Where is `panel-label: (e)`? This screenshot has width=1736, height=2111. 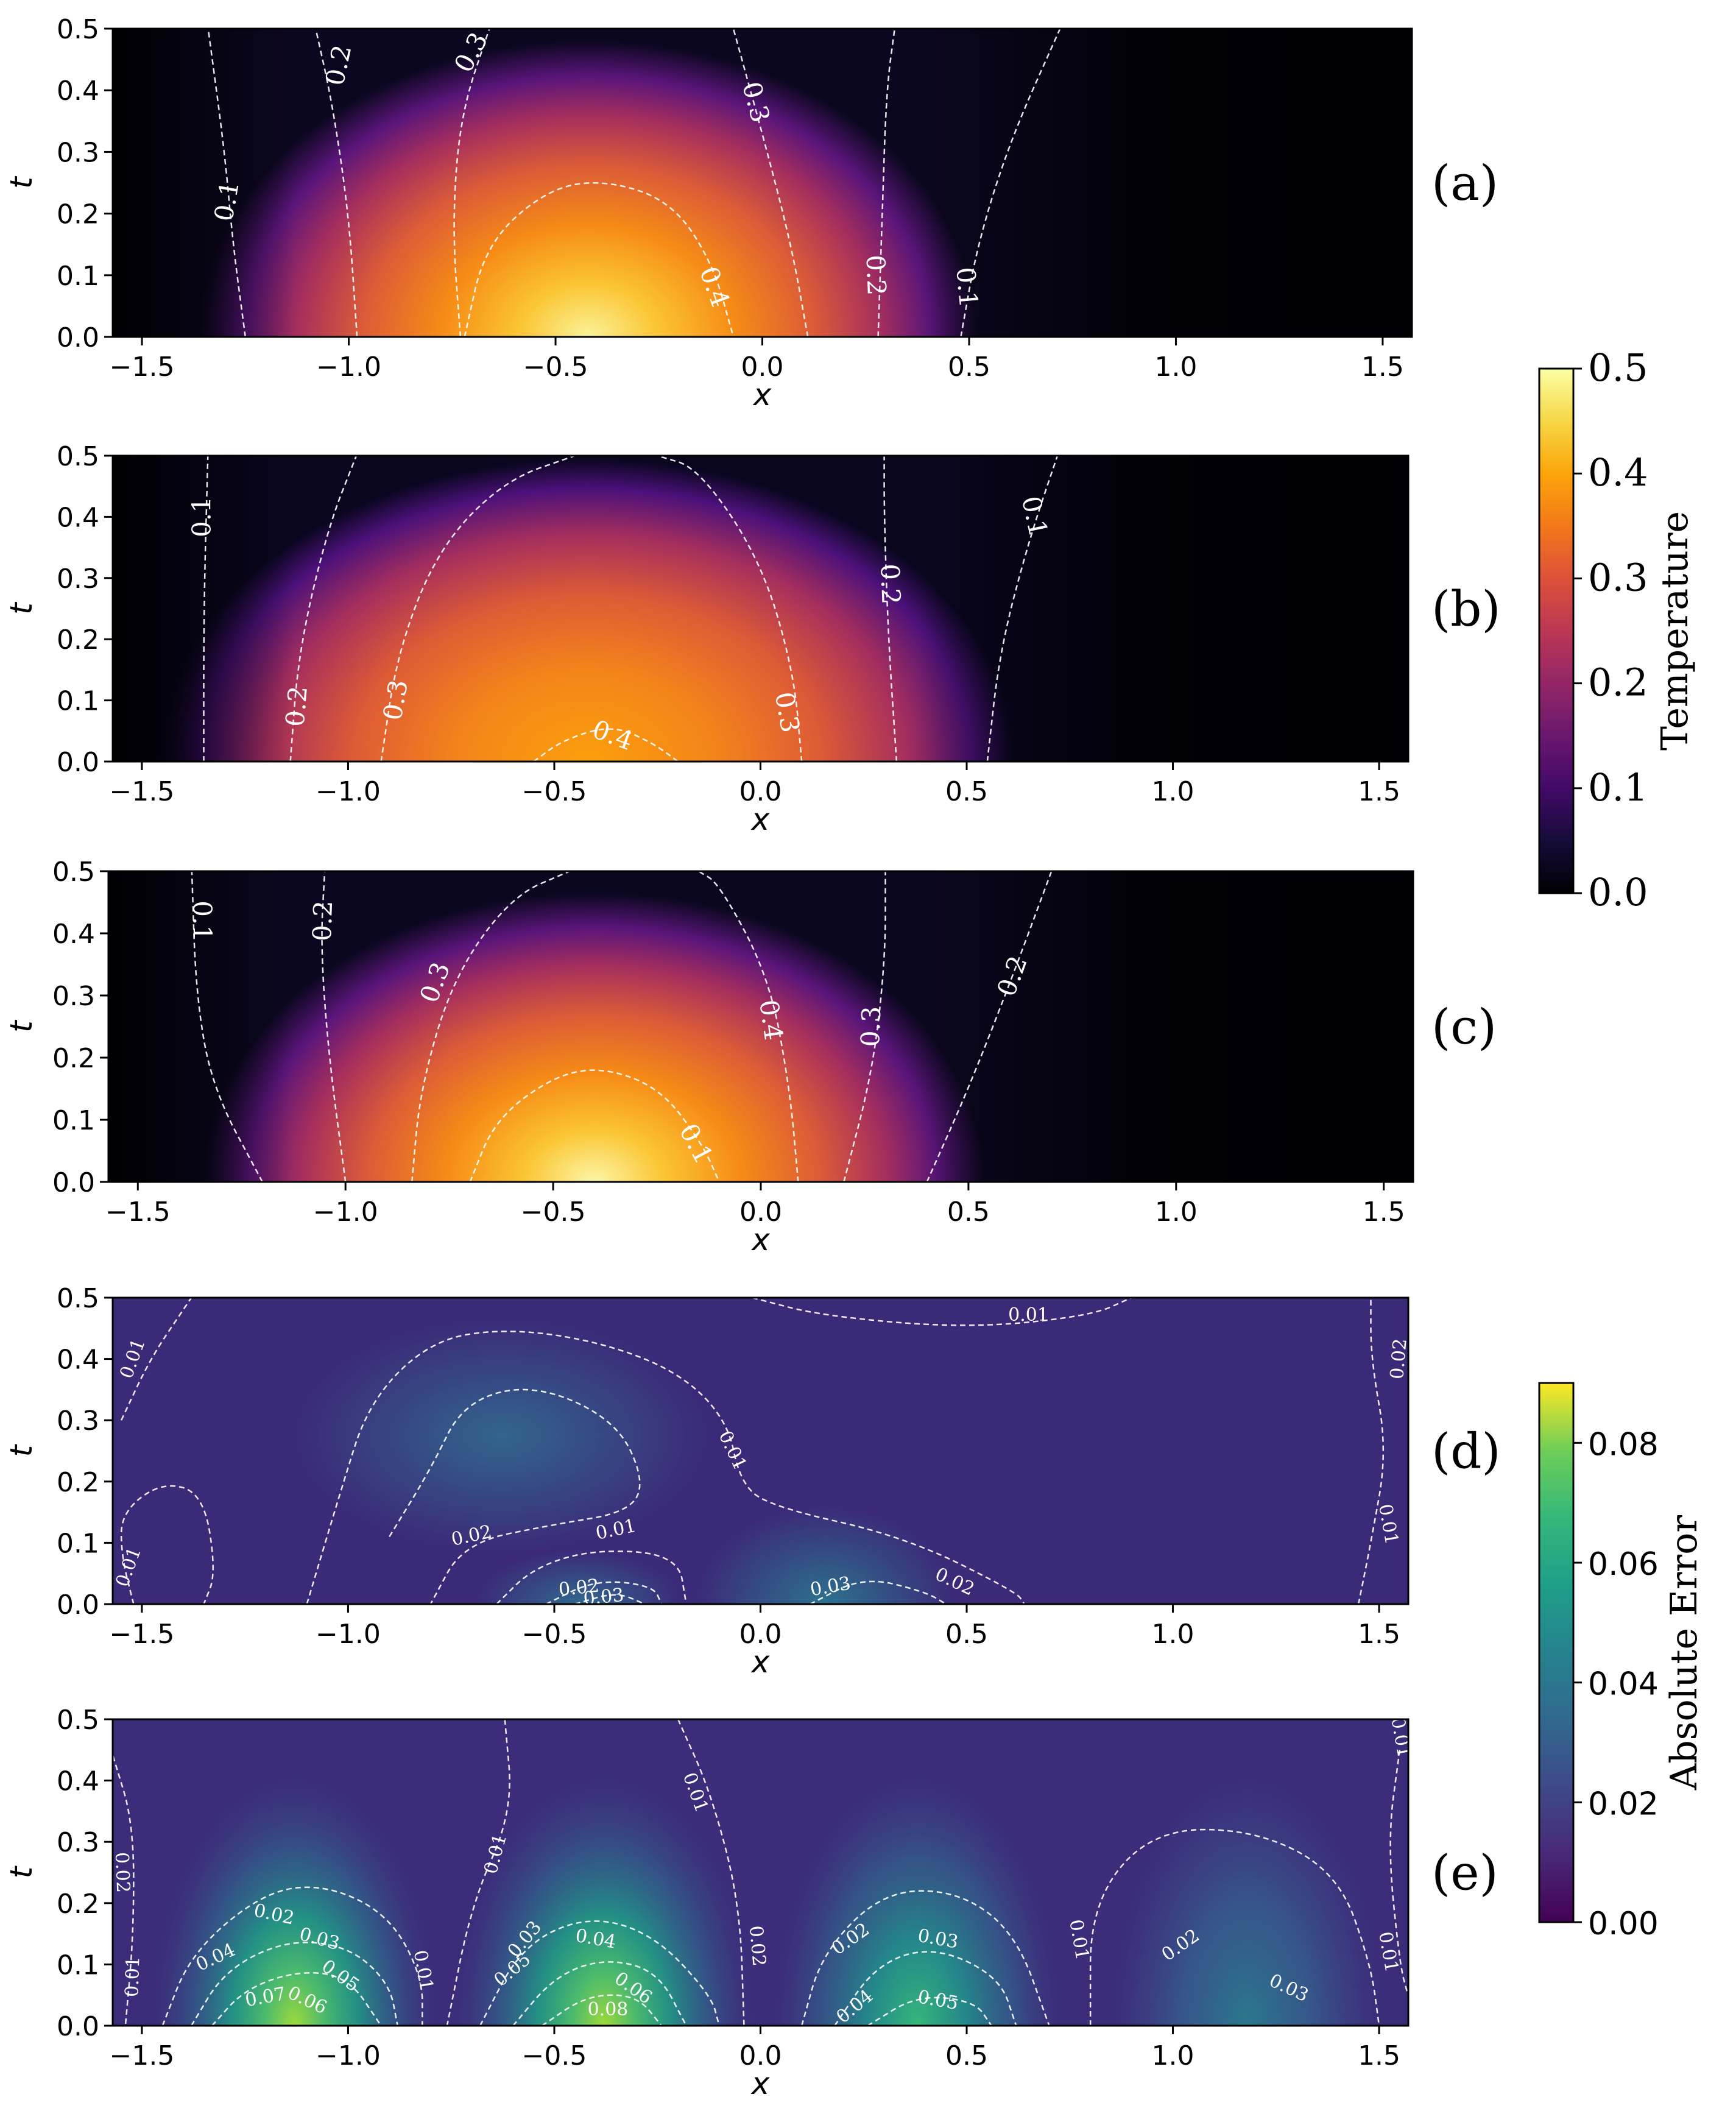
panel-label: (e) is located at coordinates (1464, 1873).